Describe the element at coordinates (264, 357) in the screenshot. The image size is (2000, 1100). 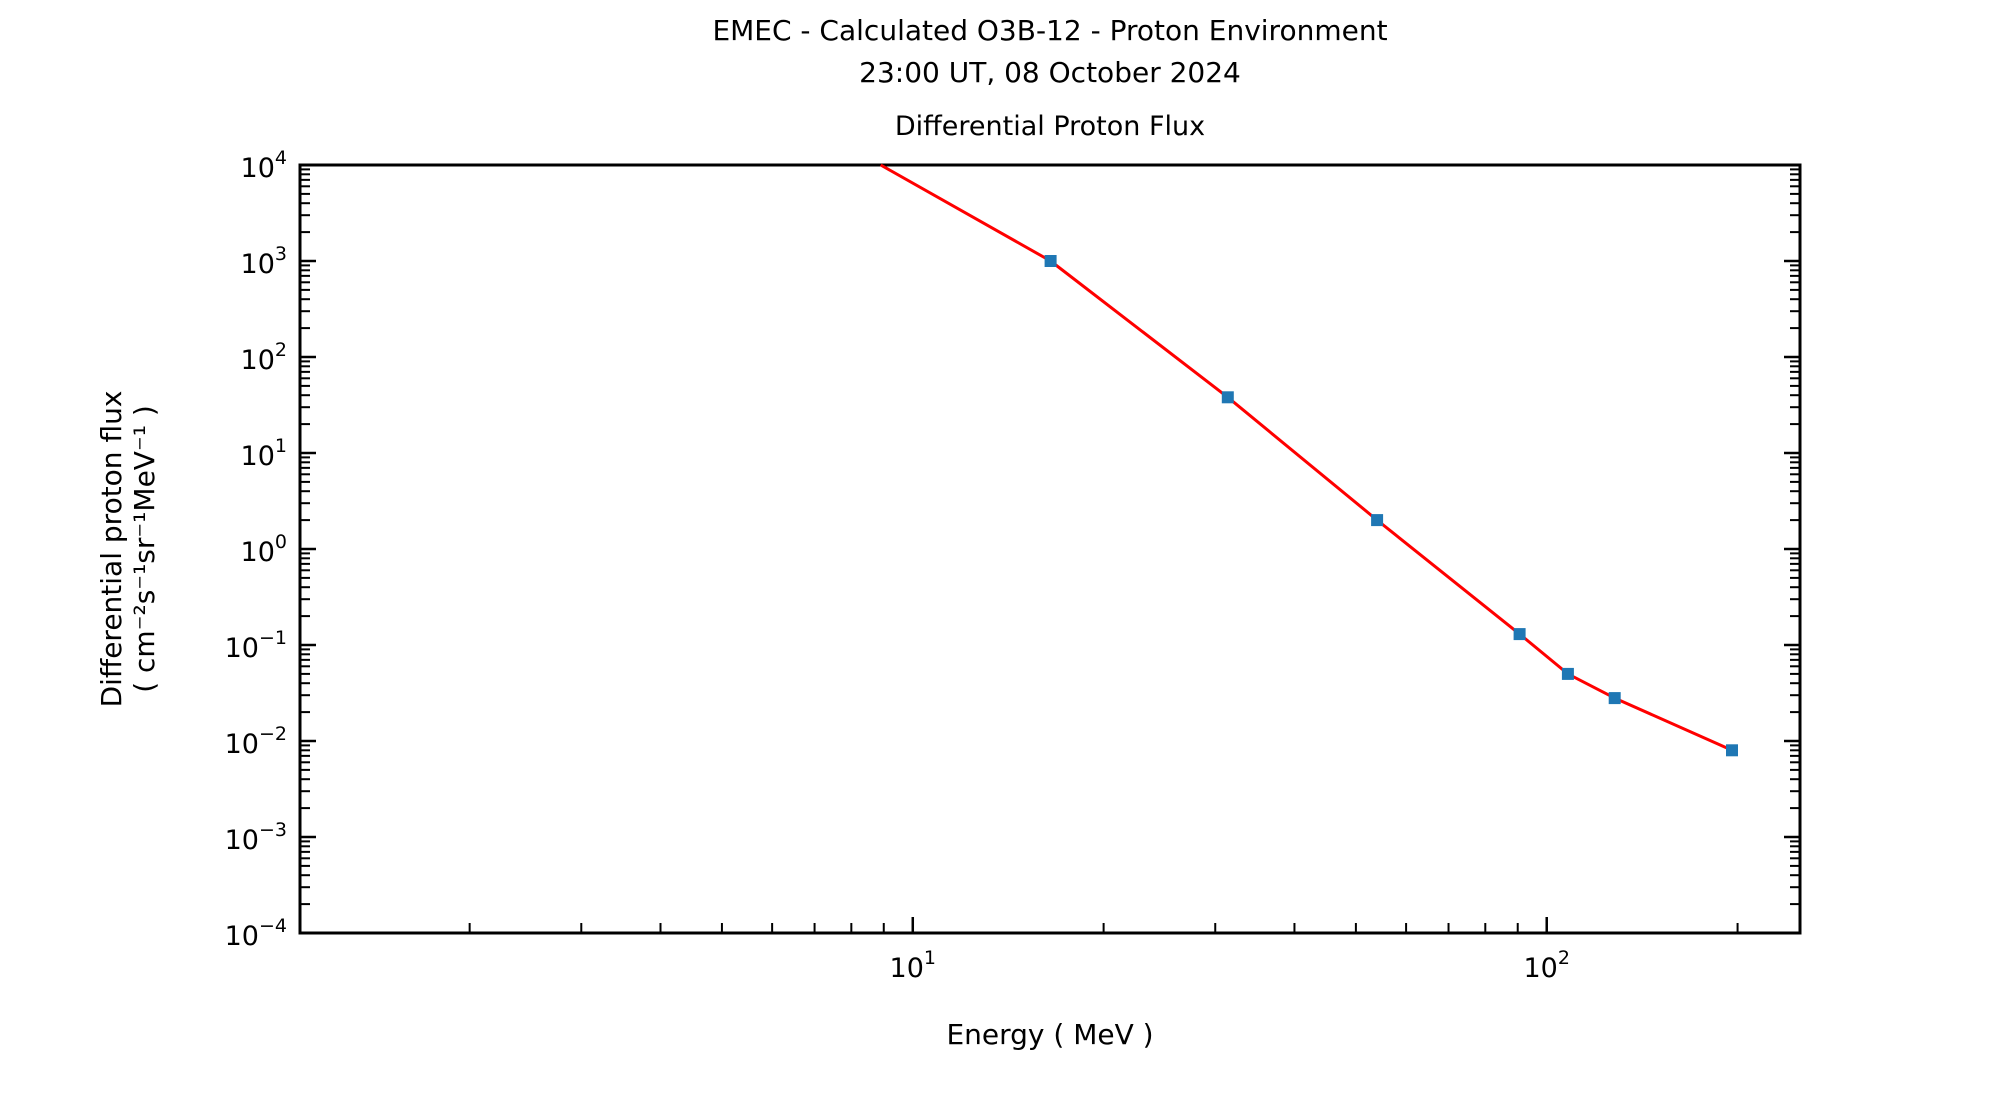
I see `y-tick-label: 10²` at that location.